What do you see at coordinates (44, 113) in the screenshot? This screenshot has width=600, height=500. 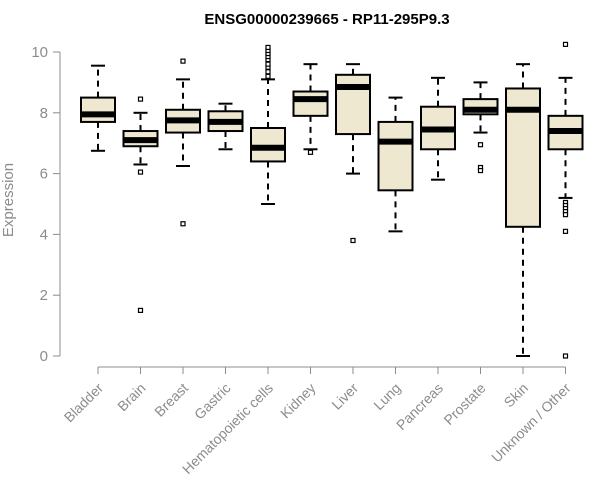 I see `y-tick-label: 8` at bounding box center [44, 113].